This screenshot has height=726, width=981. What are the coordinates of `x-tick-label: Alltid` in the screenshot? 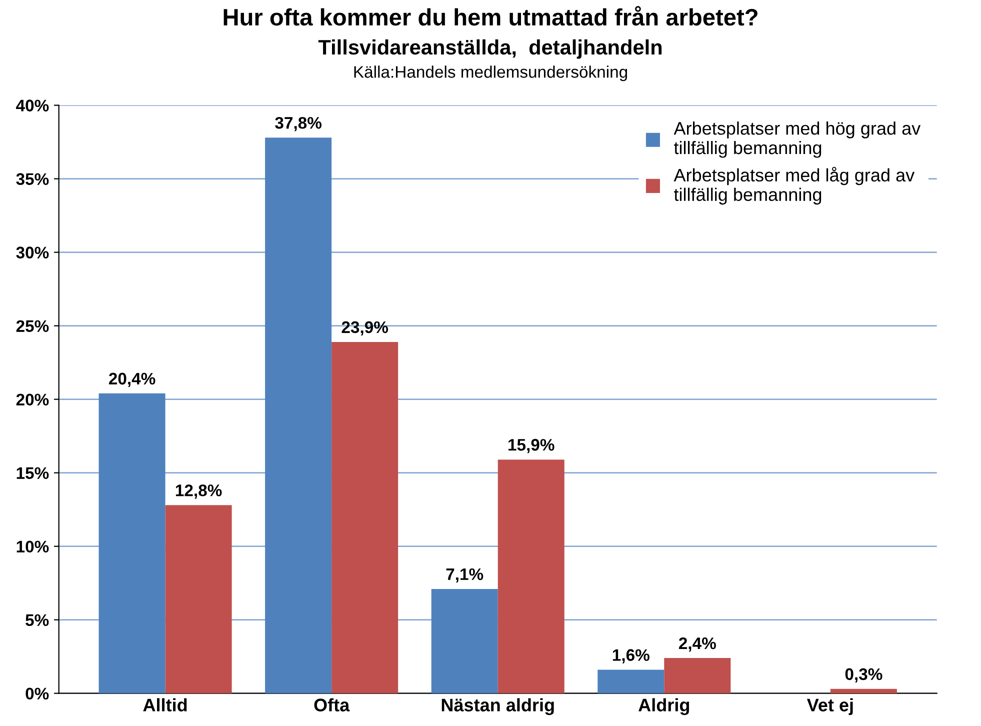 It's located at (165, 705).